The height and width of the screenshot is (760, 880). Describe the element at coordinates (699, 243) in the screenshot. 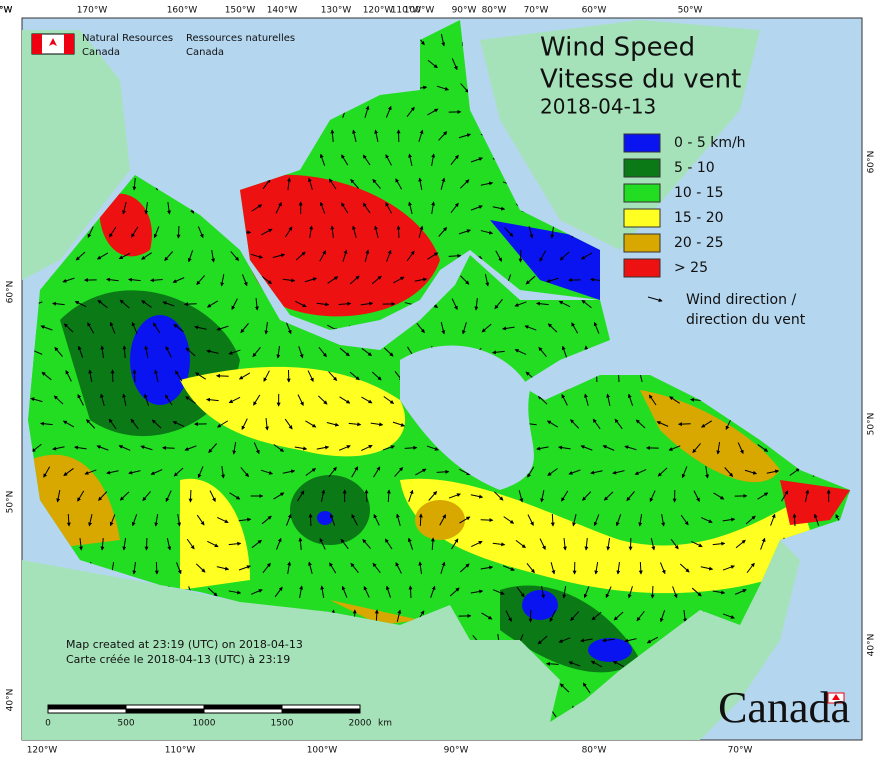

I see `legend-label: 20 - 25` at that location.